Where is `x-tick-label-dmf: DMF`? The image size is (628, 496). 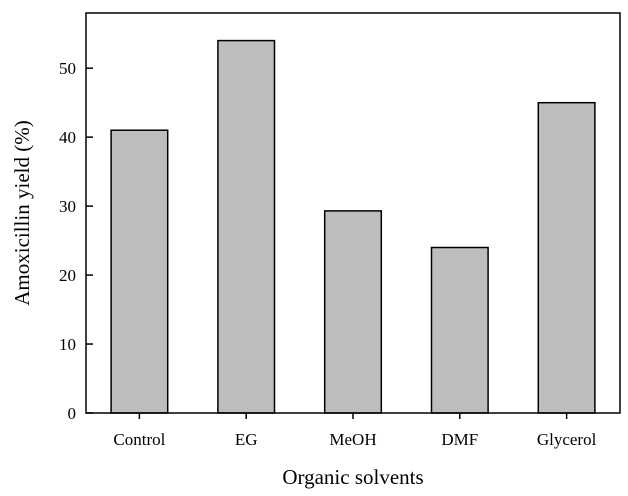 x-tick-label-dmf: DMF is located at coordinates (459, 439).